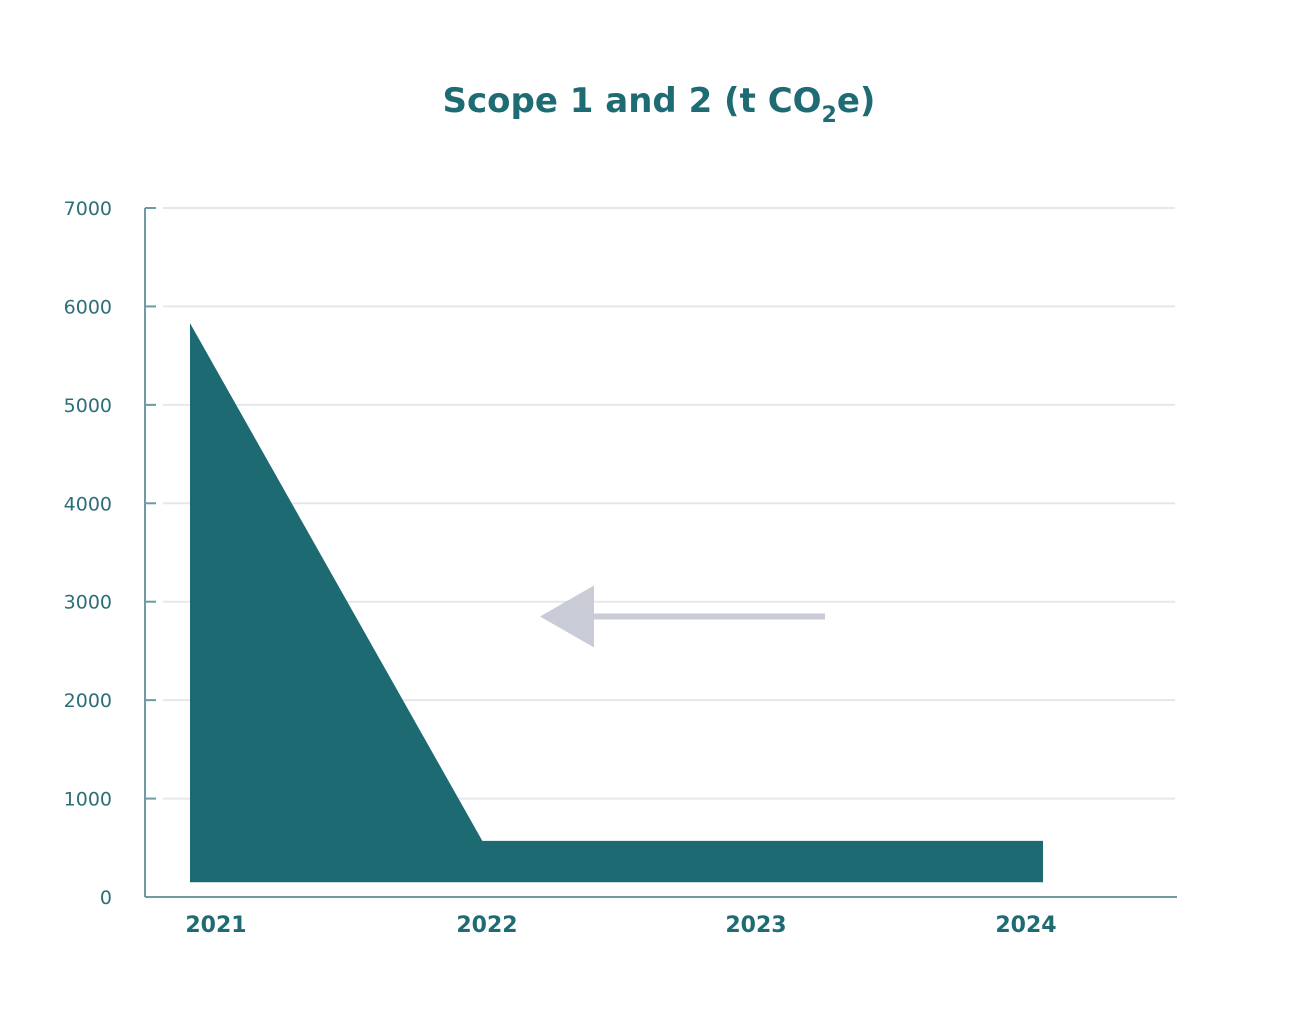 The width and height of the screenshot is (1298, 1015). What do you see at coordinates (106, 898) in the screenshot?
I see `y-tick-label-0: 0` at bounding box center [106, 898].